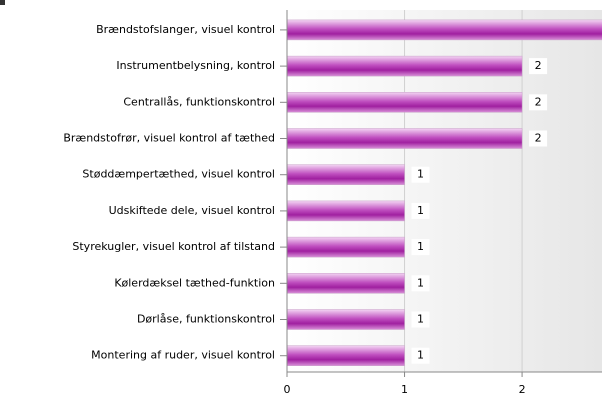 This screenshot has height=405, width=602. I want to click on corner-mark, so click(2, 2).